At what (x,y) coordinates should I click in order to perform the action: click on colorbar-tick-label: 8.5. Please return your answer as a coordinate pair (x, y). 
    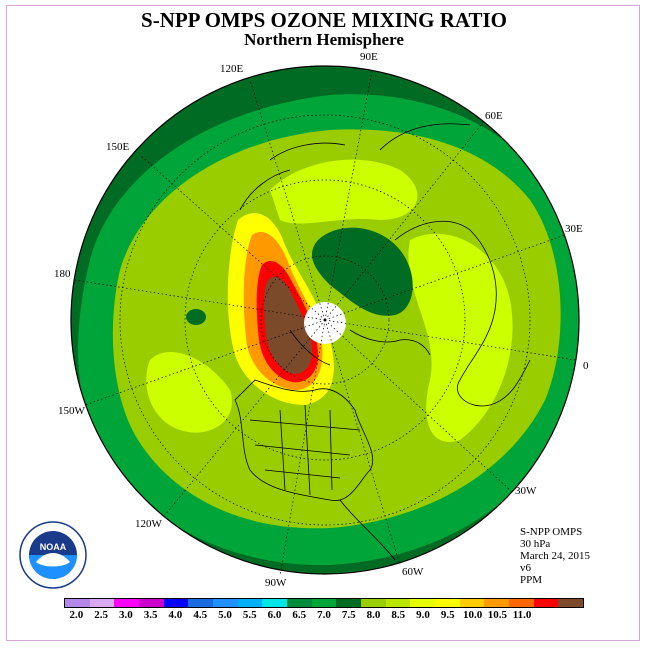
    Looking at the image, I should click on (398, 615).